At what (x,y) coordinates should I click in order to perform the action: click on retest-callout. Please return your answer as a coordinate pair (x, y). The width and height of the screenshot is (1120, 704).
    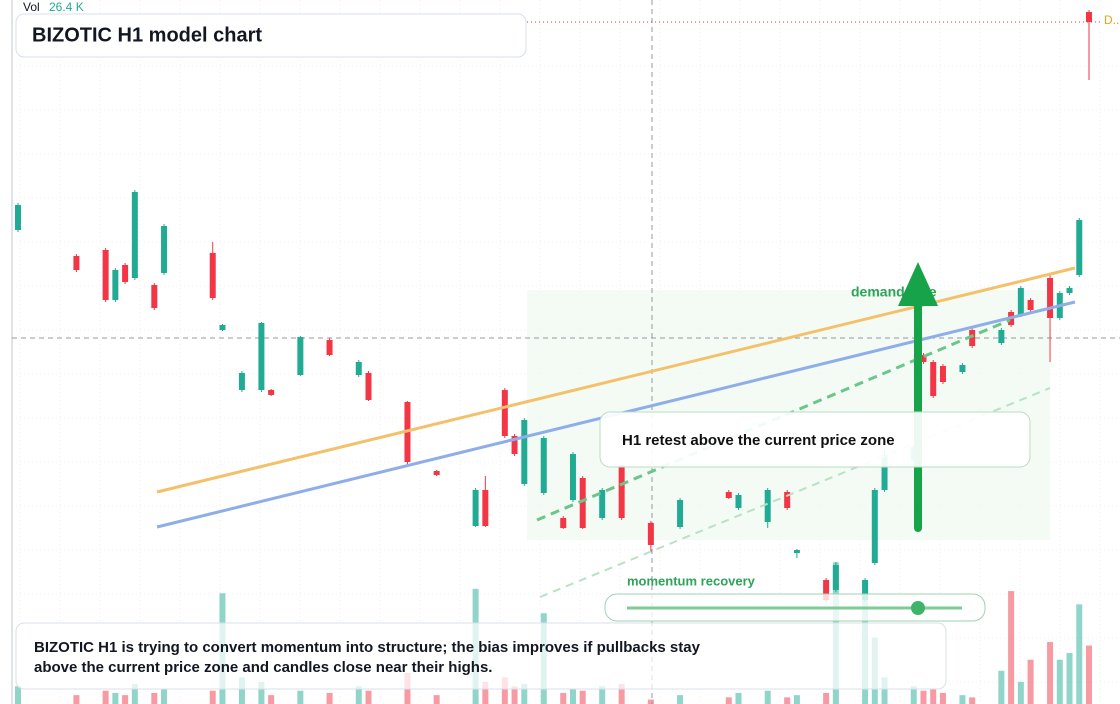
    Looking at the image, I should click on (815, 439).